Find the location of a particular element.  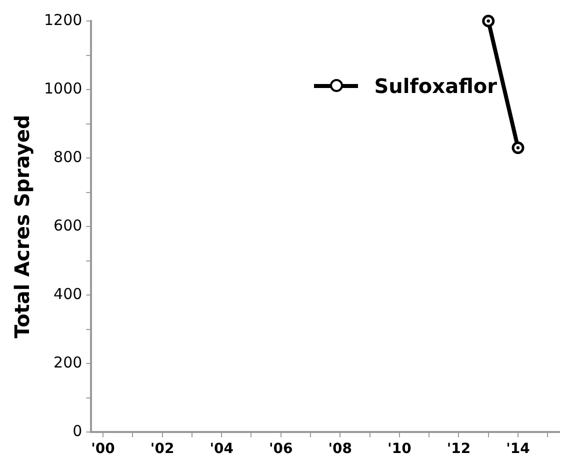

x-tick-label: '12 is located at coordinates (458, 449).